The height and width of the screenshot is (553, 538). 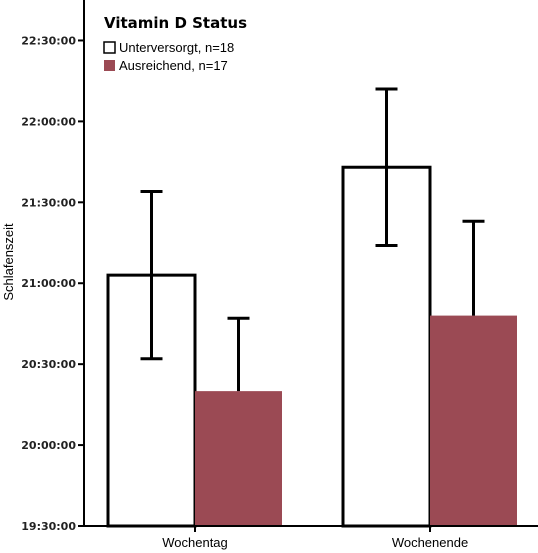 I want to click on y-tick-label: 21:30:00, so click(x=48, y=202).